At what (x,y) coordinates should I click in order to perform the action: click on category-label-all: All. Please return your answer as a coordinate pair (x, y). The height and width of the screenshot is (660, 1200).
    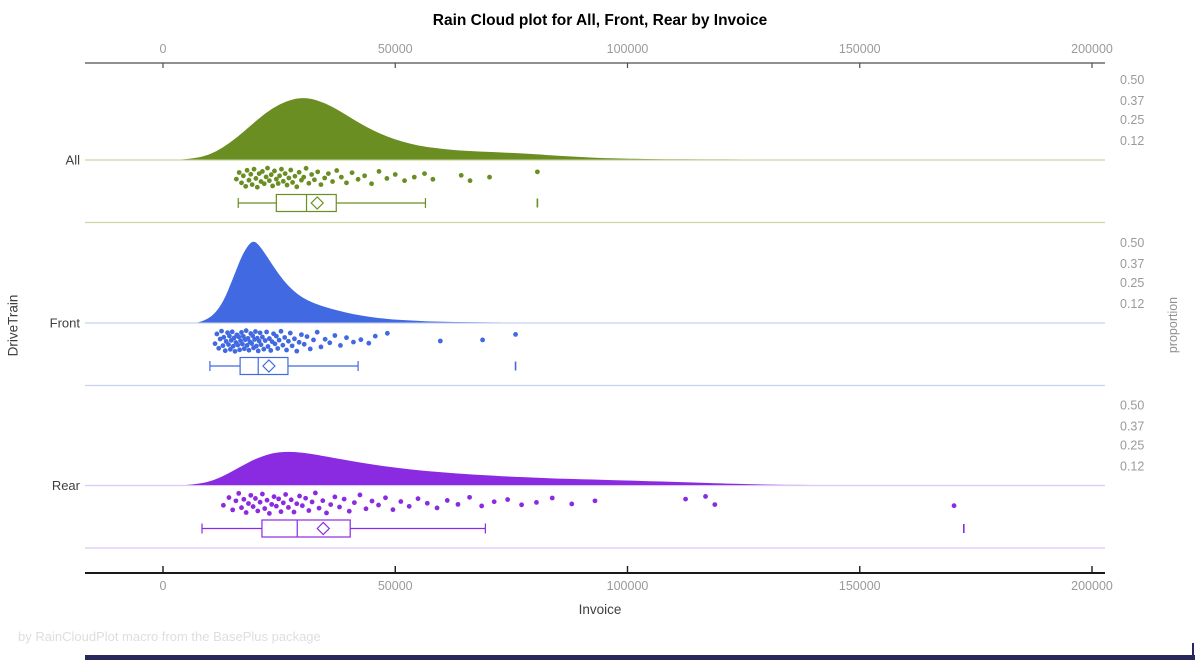
    Looking at the image, I should click on (73, 160).